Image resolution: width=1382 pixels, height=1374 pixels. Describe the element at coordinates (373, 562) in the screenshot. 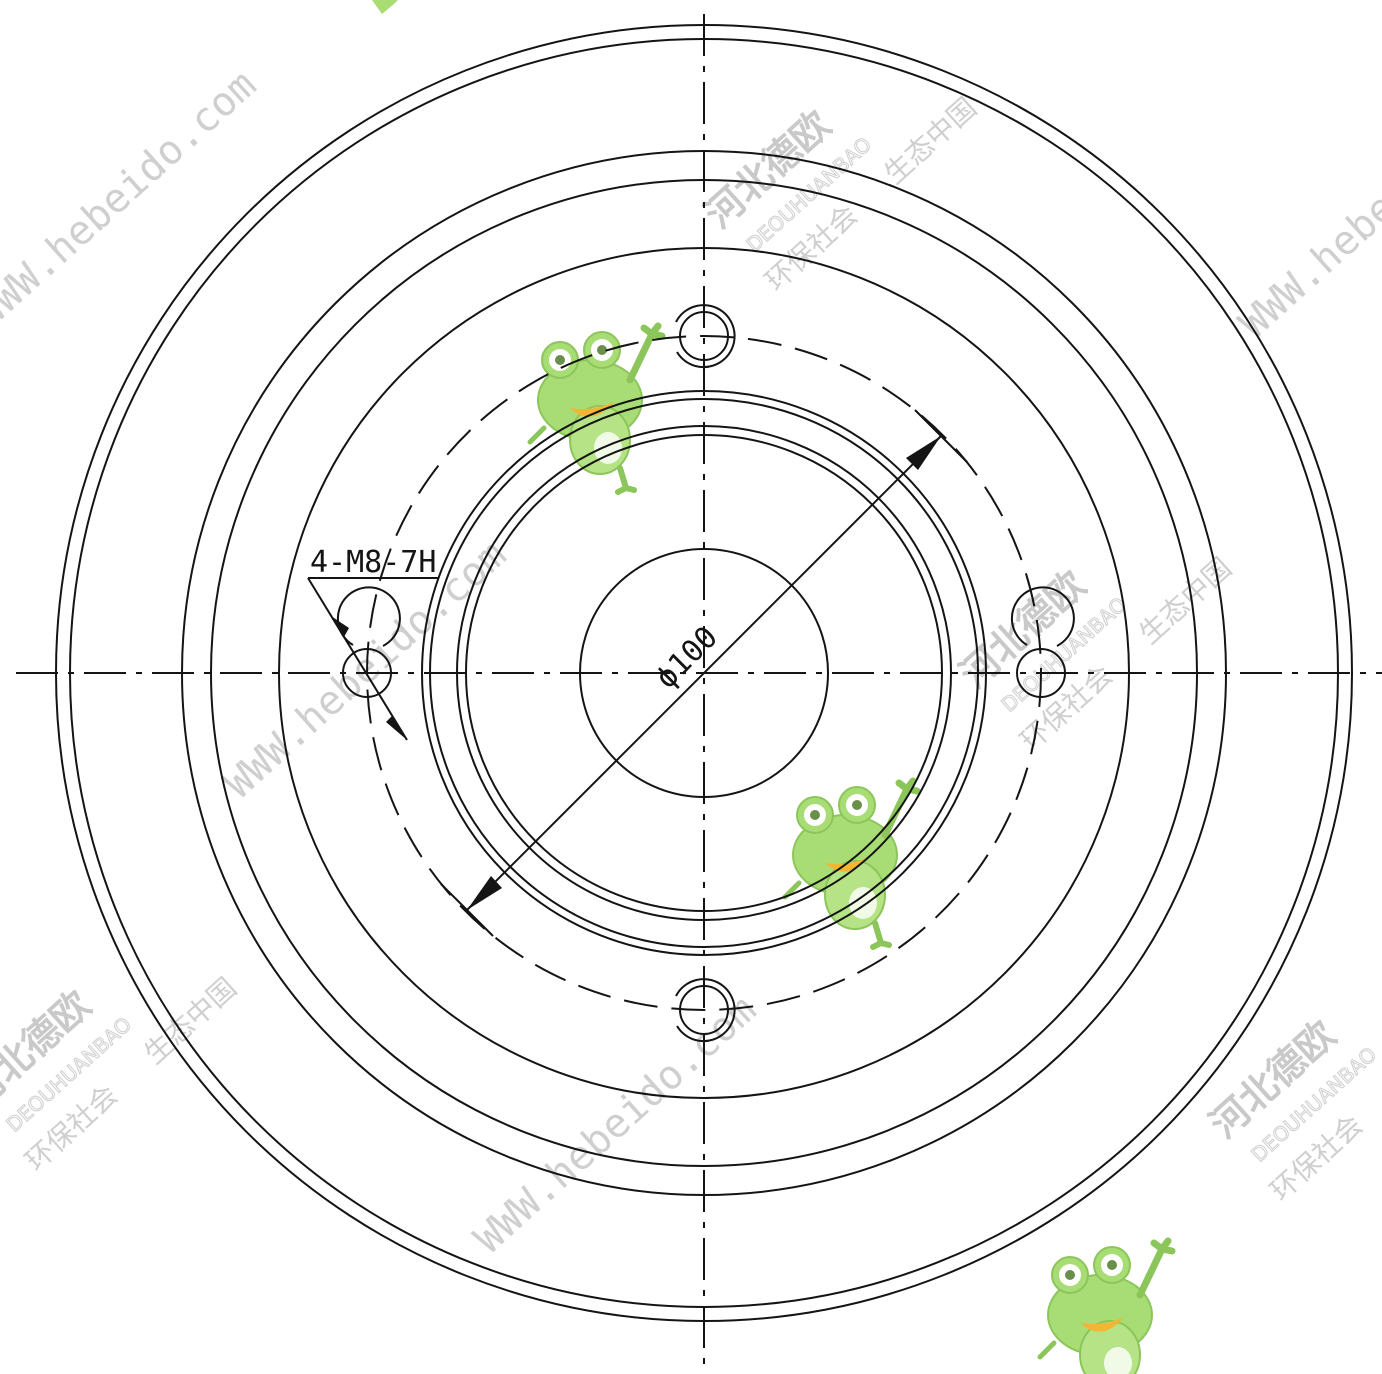

I see `thread-callout-label: 4-M8-7H` at that location.